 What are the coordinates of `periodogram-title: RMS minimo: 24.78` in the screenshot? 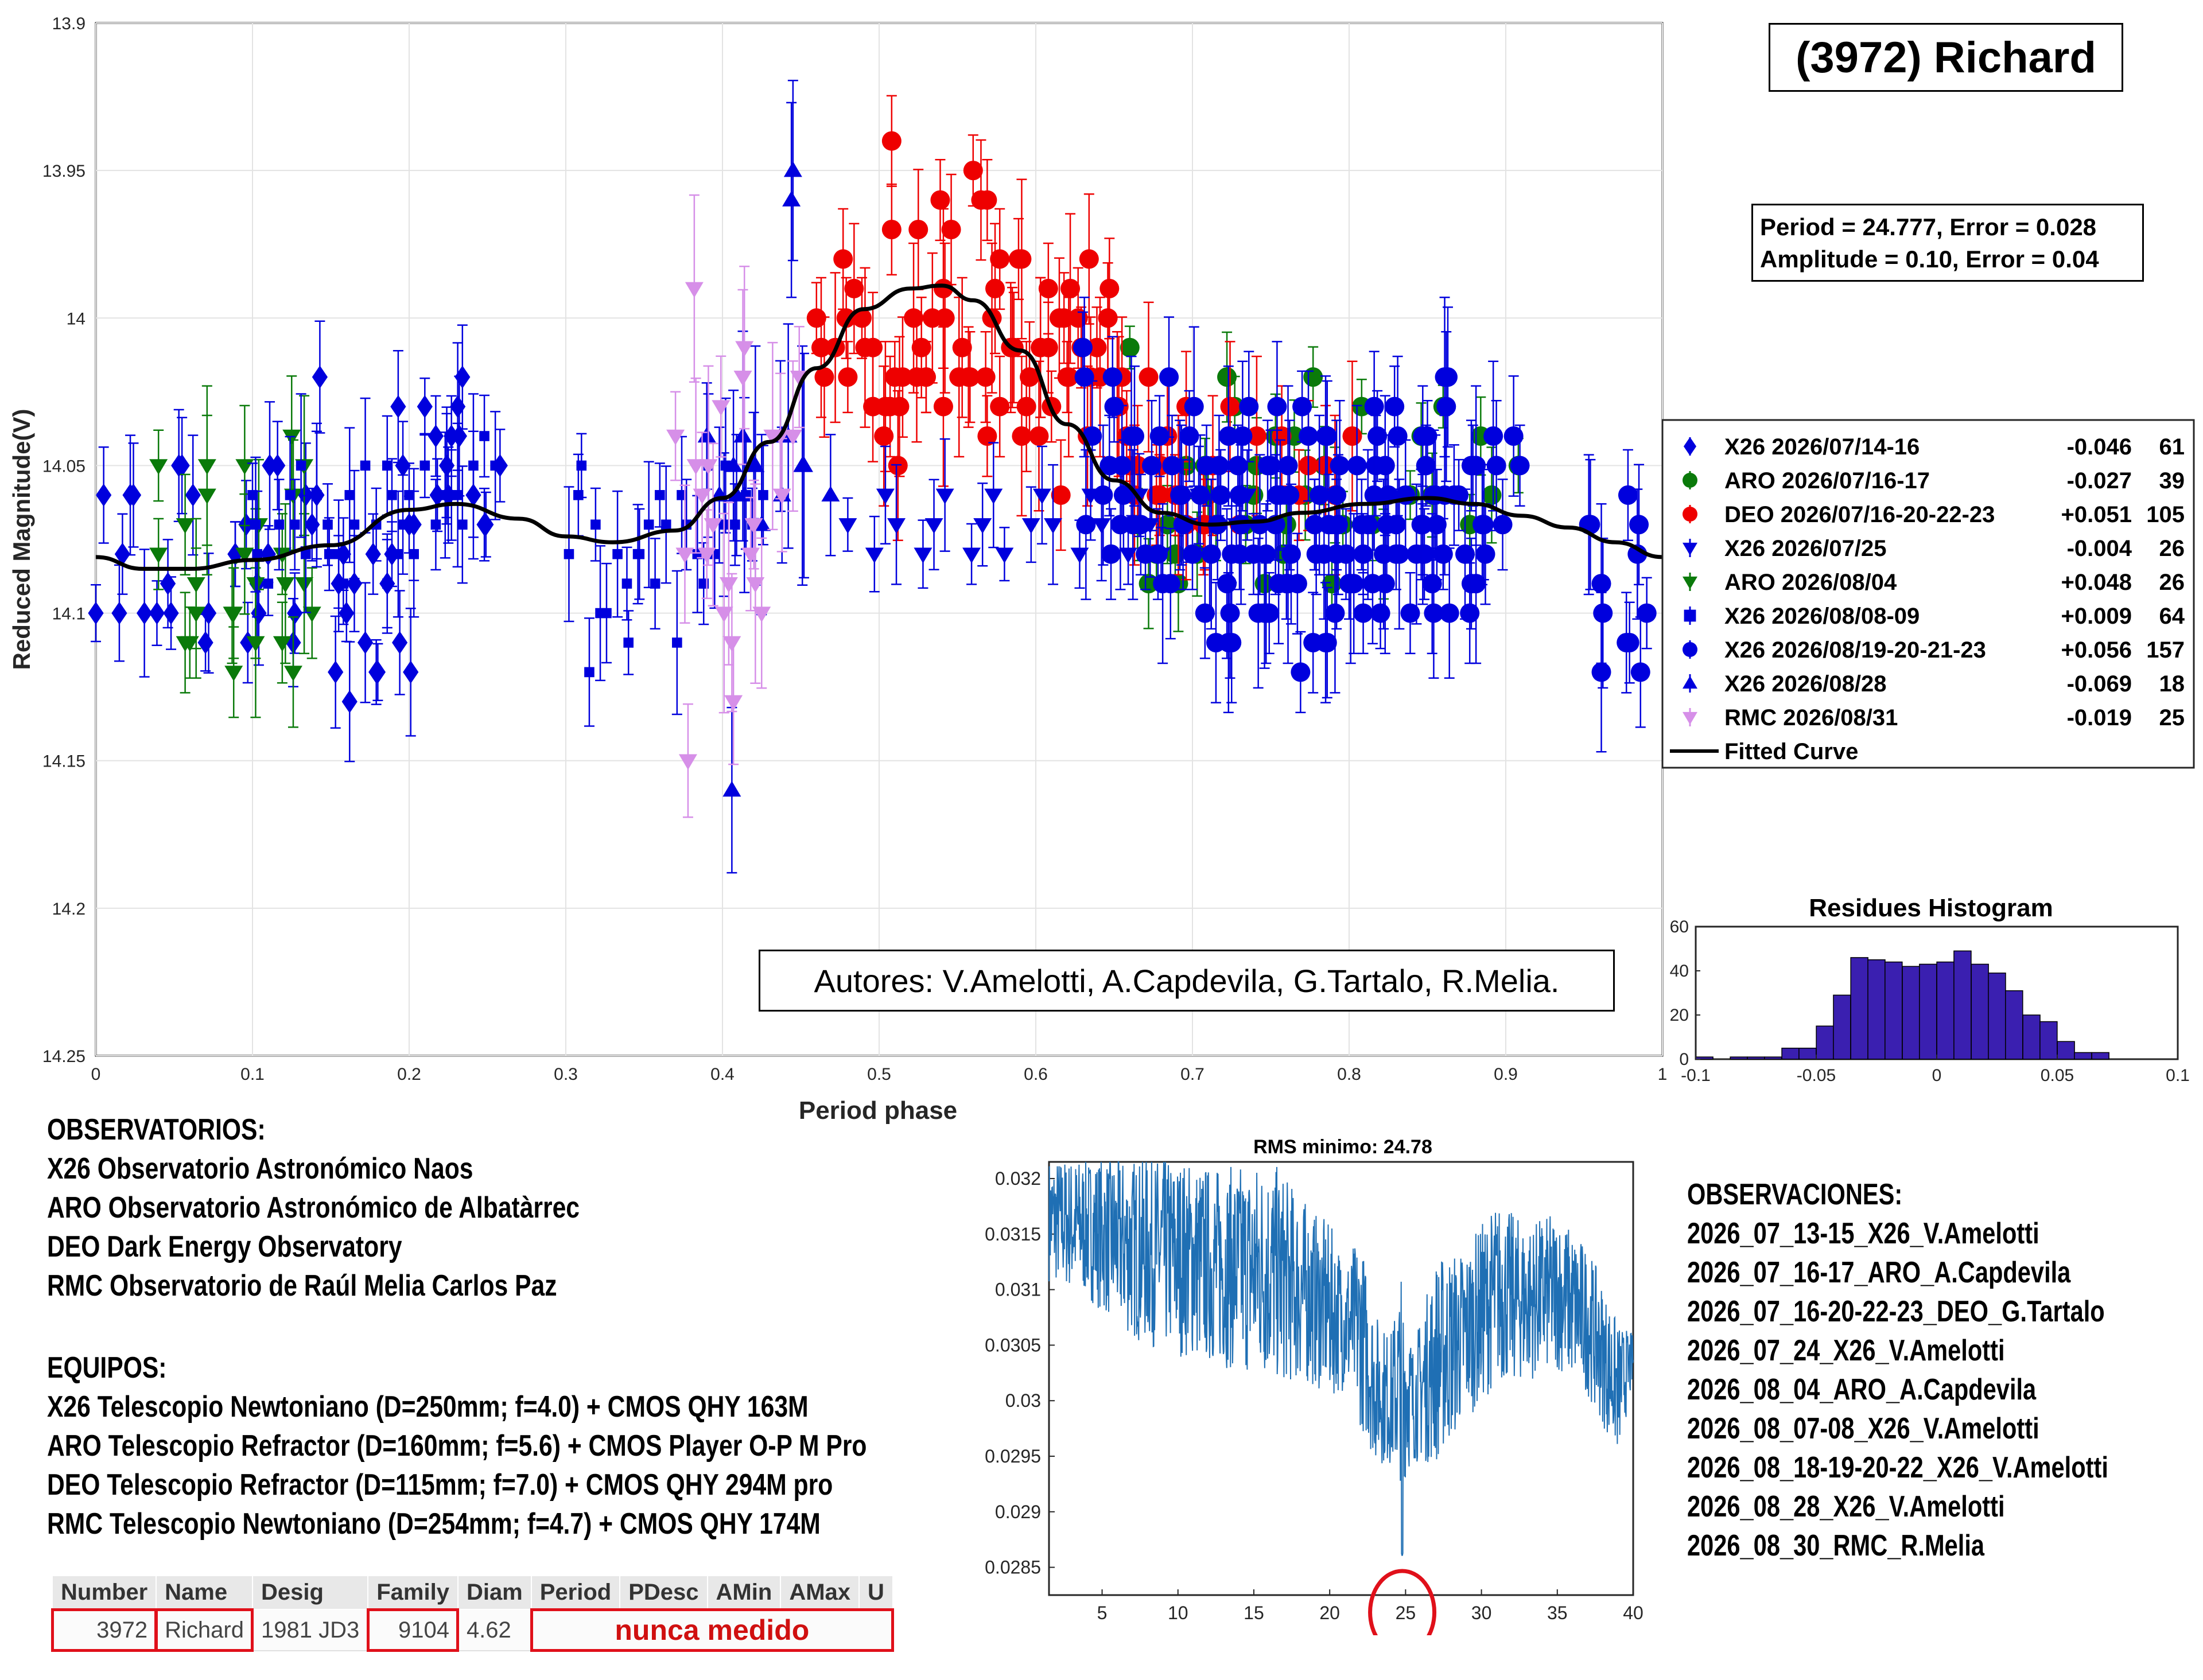 It's located at (1342, 1147).